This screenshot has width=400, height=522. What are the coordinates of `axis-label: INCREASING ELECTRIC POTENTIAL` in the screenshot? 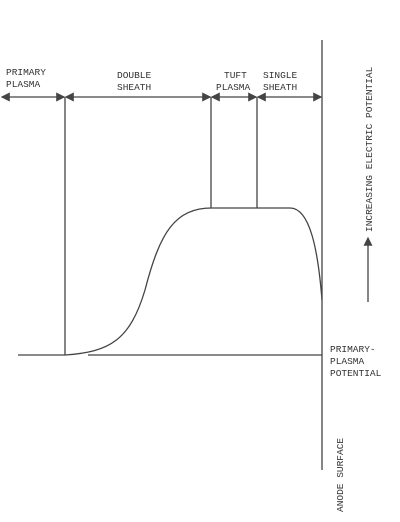 It's located at (369, 149).